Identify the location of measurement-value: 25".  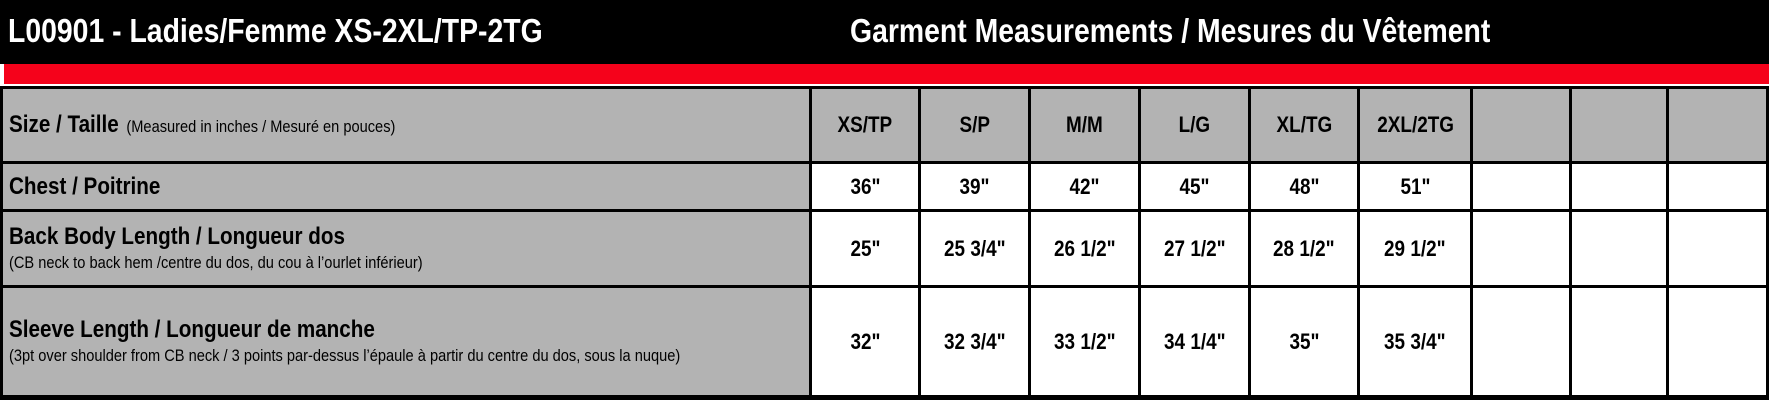
(865, 248).